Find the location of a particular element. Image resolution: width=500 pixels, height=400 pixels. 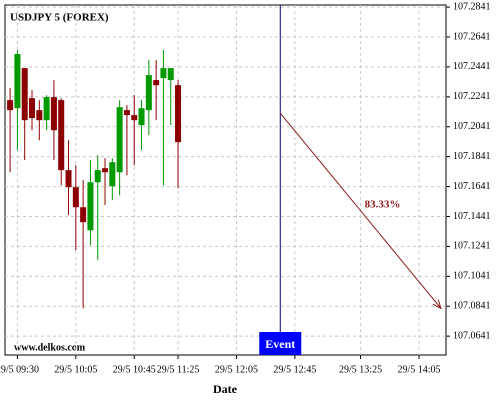

y-tick-label: 107.0641 is located at coordinates (472, 335).